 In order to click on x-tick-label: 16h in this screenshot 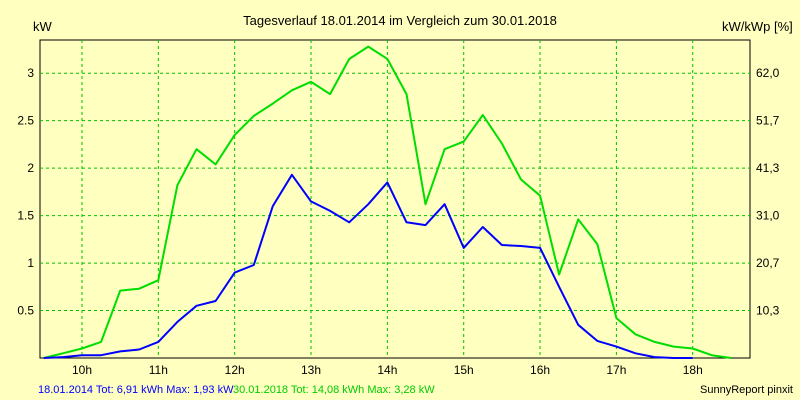, I will do `click(540, 370)`.